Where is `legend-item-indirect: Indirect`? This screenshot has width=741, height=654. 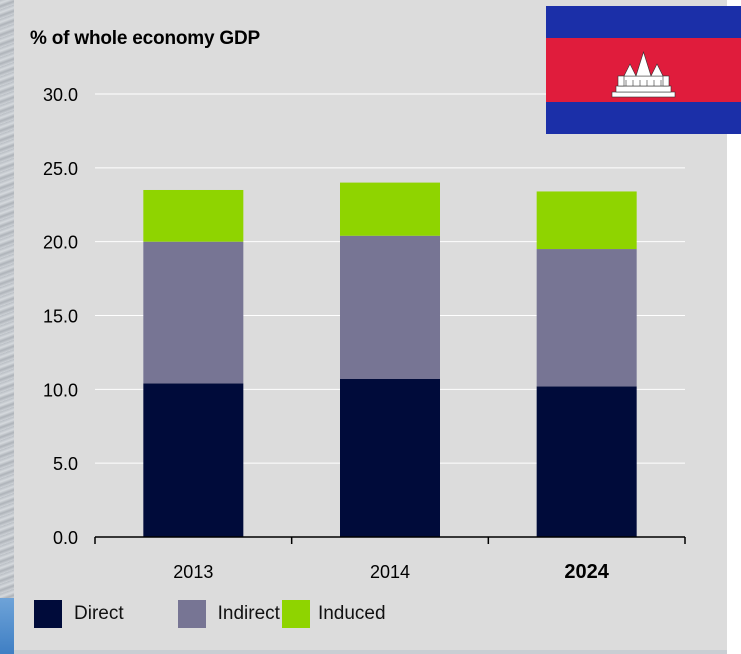
legend-item-indirect: Indirect is located at coordinates (228, 614).